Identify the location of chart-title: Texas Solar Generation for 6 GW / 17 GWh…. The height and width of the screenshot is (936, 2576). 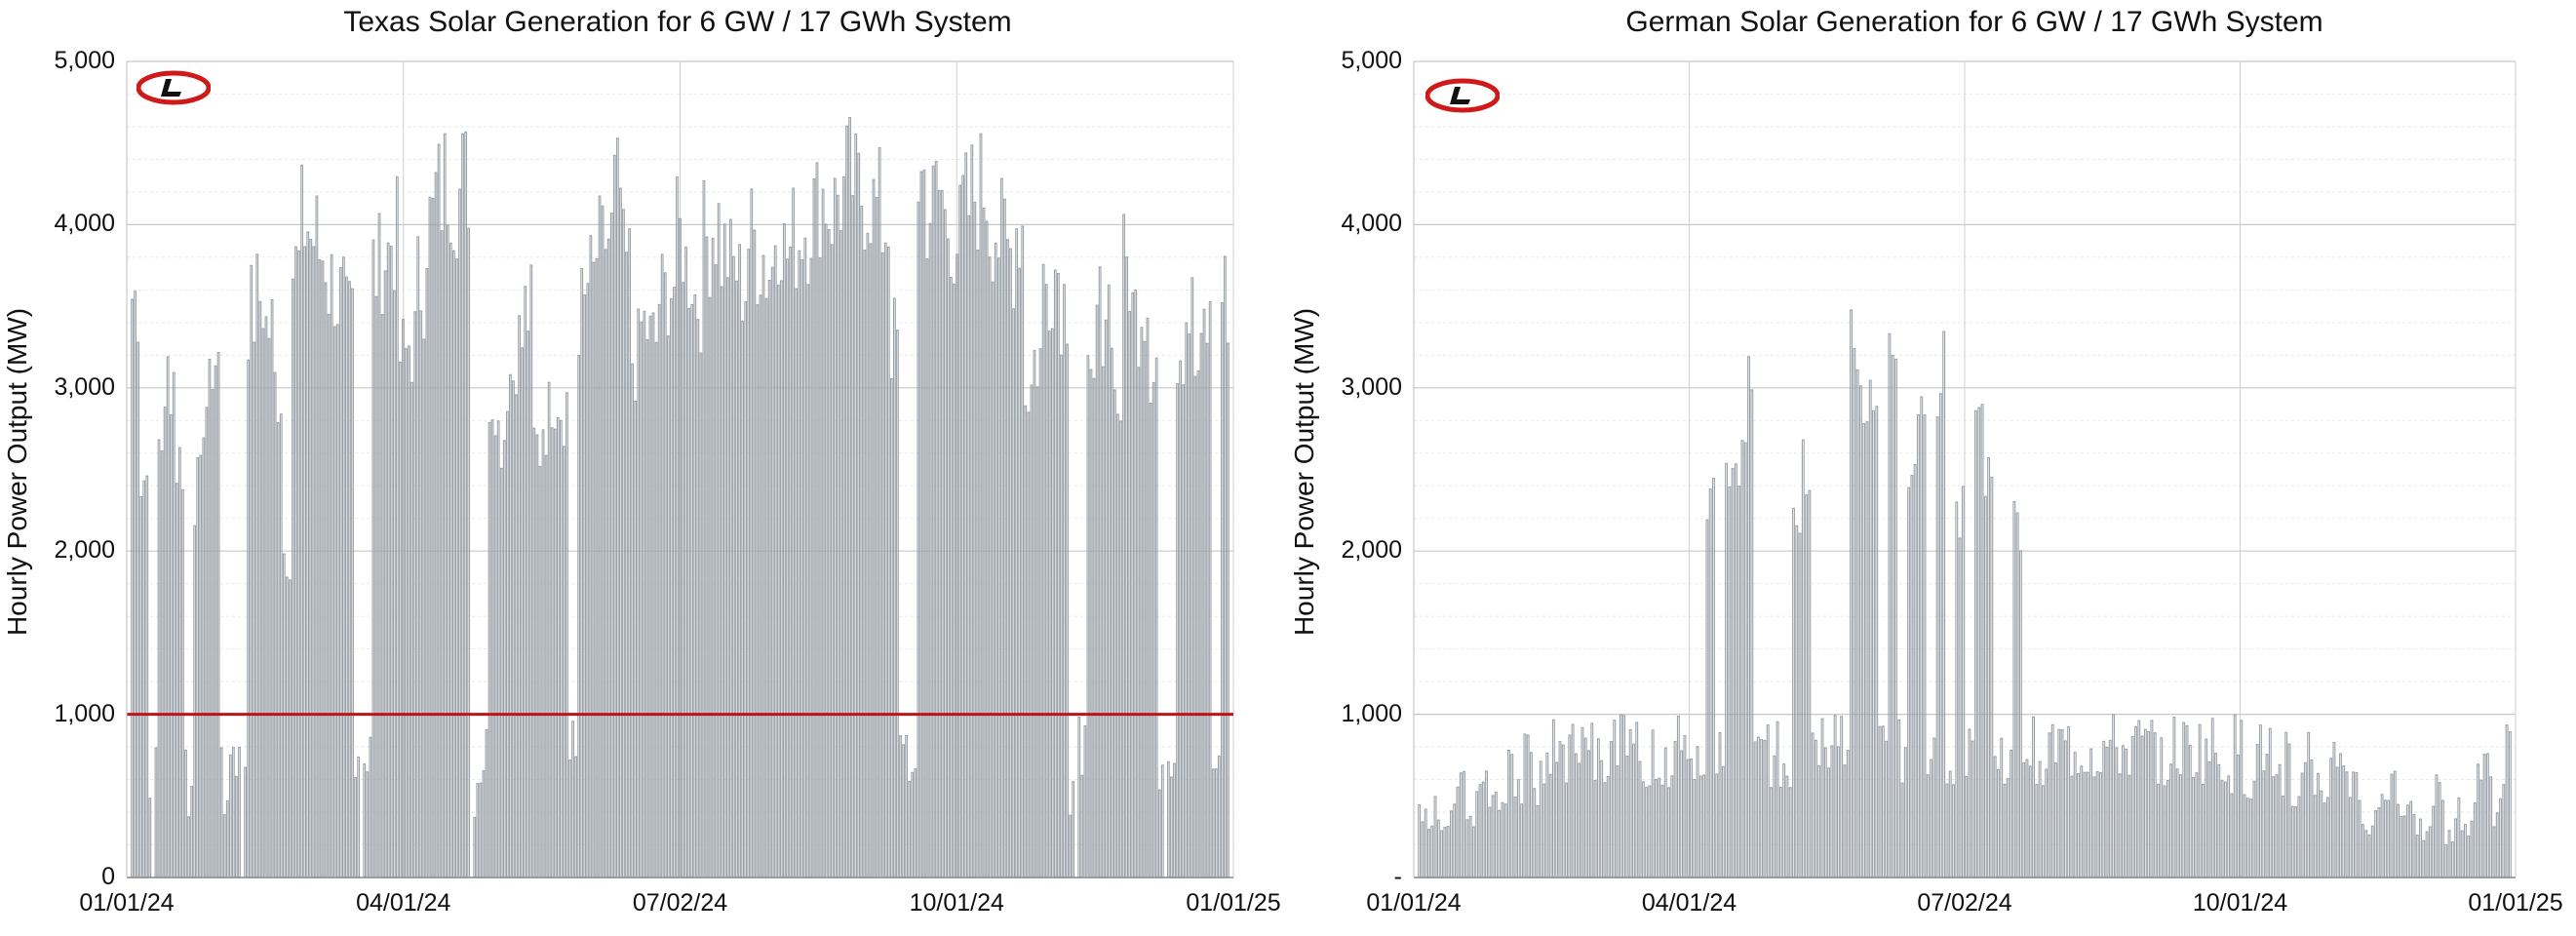
(677, 22).